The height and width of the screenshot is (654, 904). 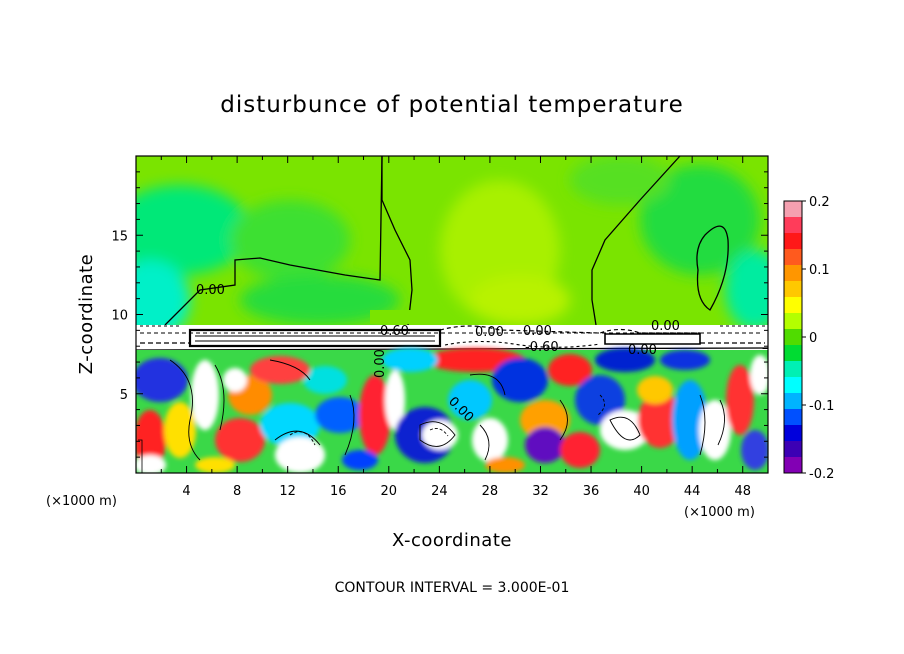 I want to click on x-tick-label: 32, so click(x=540, y=491).